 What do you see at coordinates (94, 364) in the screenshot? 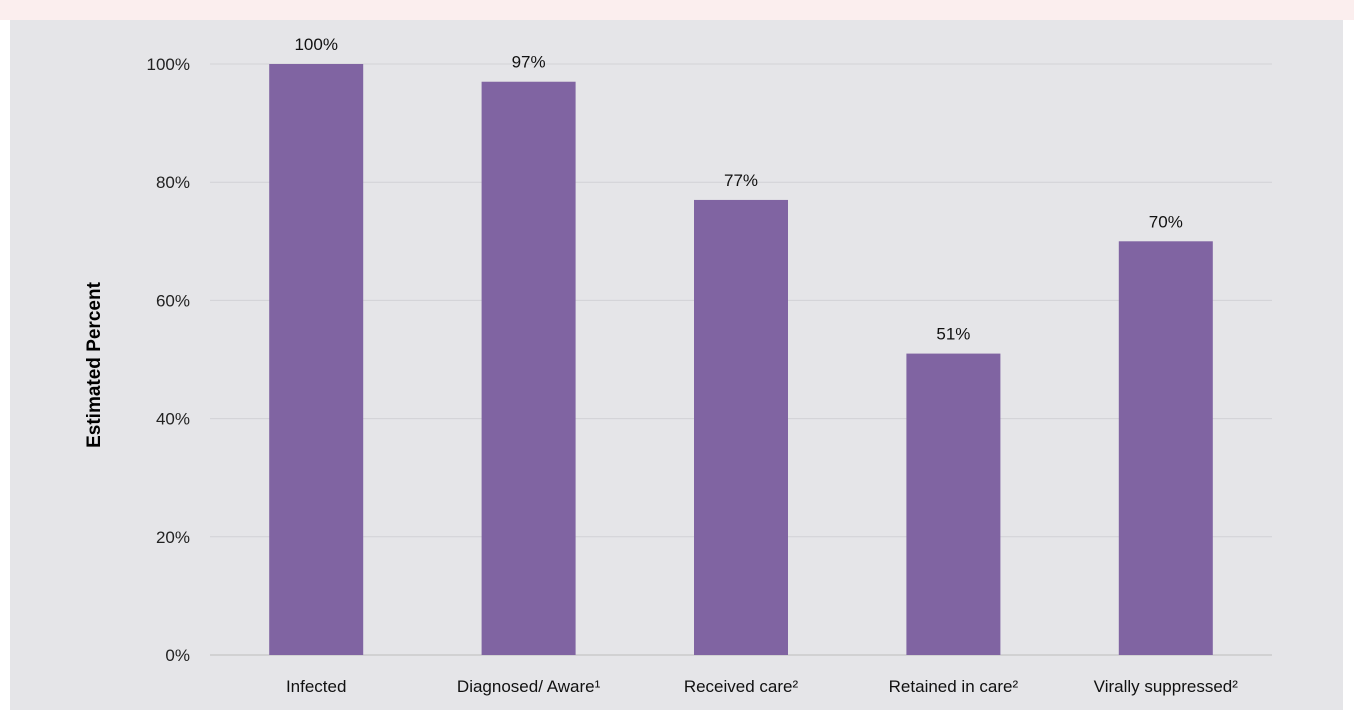
I see `y-axis-label: Estimated Percent` at bounding box center [94, 364].